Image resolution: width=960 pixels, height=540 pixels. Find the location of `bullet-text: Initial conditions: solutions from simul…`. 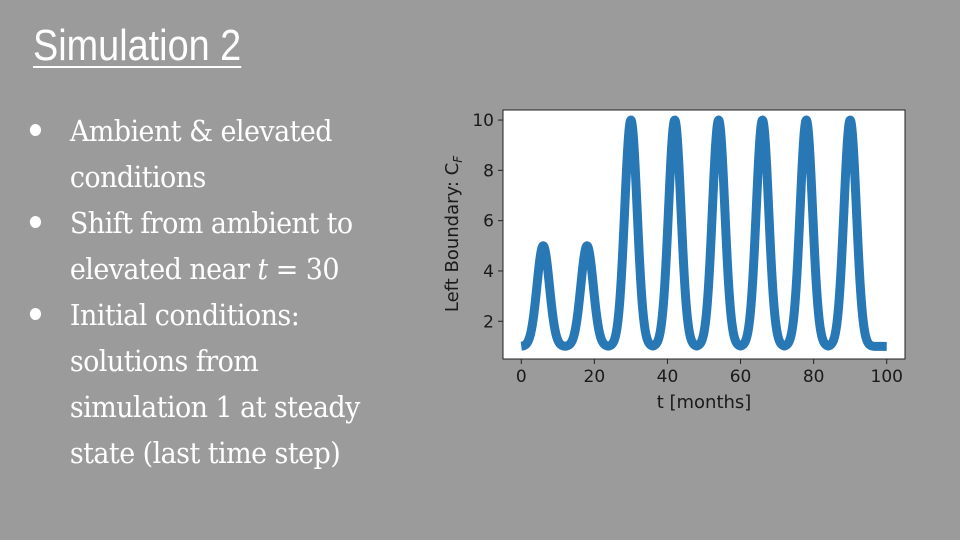

bullet-text: Initial conditions: solutions from simul… is located at coordinates (214, 384).